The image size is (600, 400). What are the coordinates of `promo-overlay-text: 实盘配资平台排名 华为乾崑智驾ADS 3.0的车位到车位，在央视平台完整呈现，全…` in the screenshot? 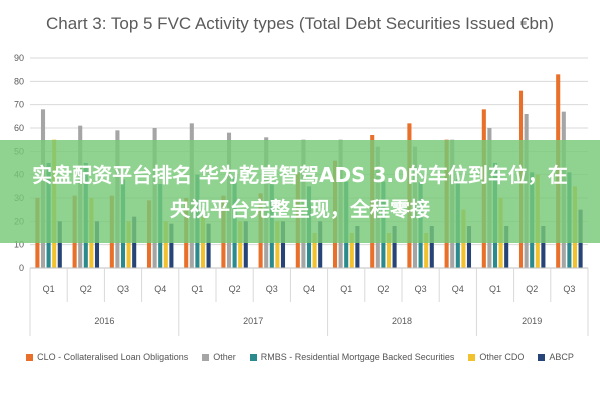 It's located at (300, 191).